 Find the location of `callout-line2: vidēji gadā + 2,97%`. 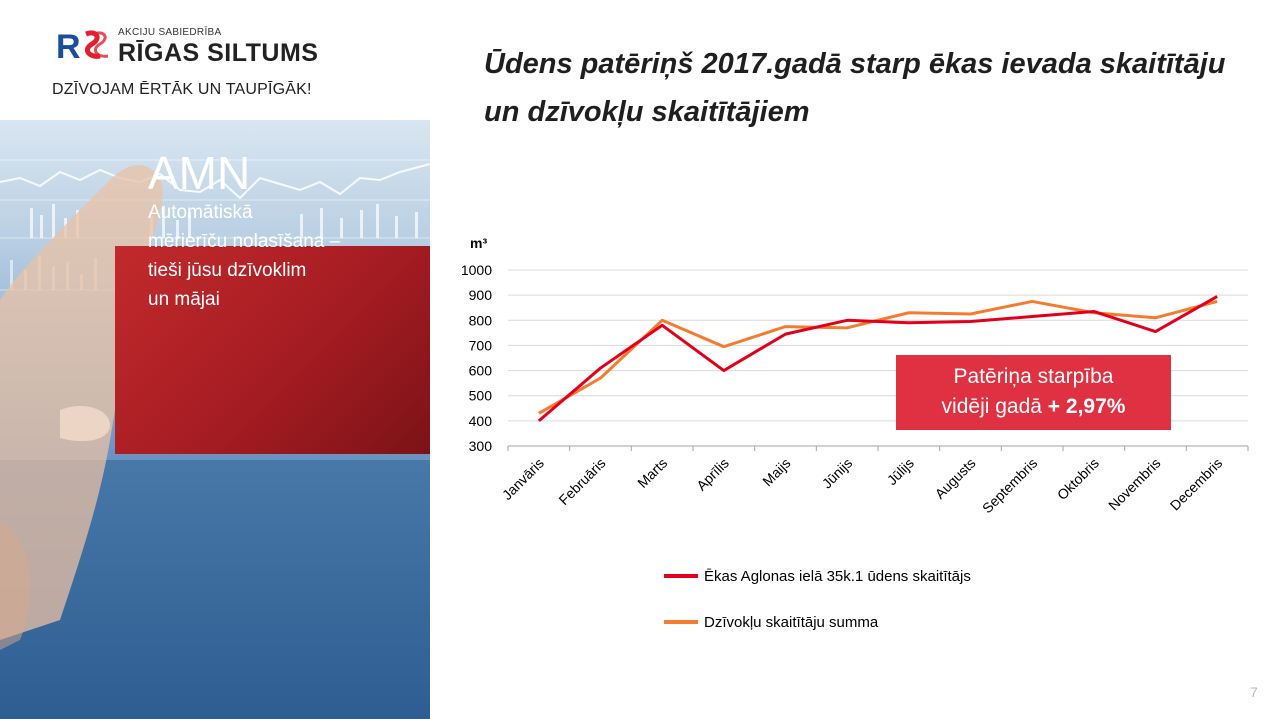

callout-line2: vidēji gadā + 2,97% is located at coordinates (1033, 407).